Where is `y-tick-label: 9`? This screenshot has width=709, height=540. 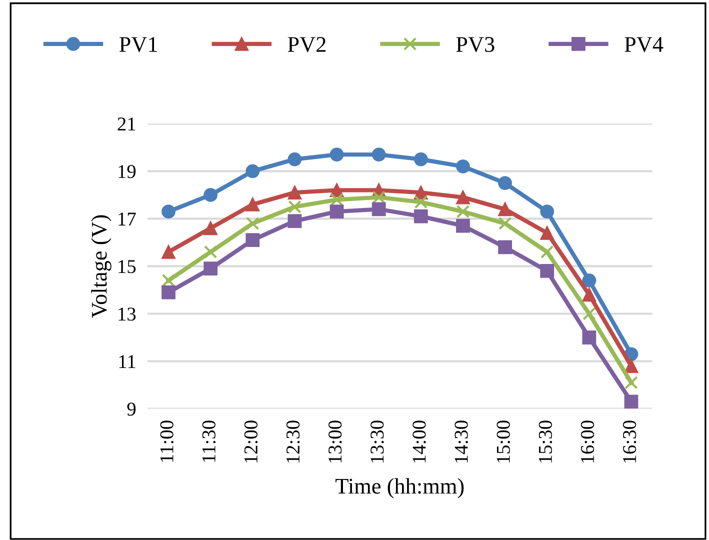 y-tick-label: 9 is located at coordinates (131, 409).